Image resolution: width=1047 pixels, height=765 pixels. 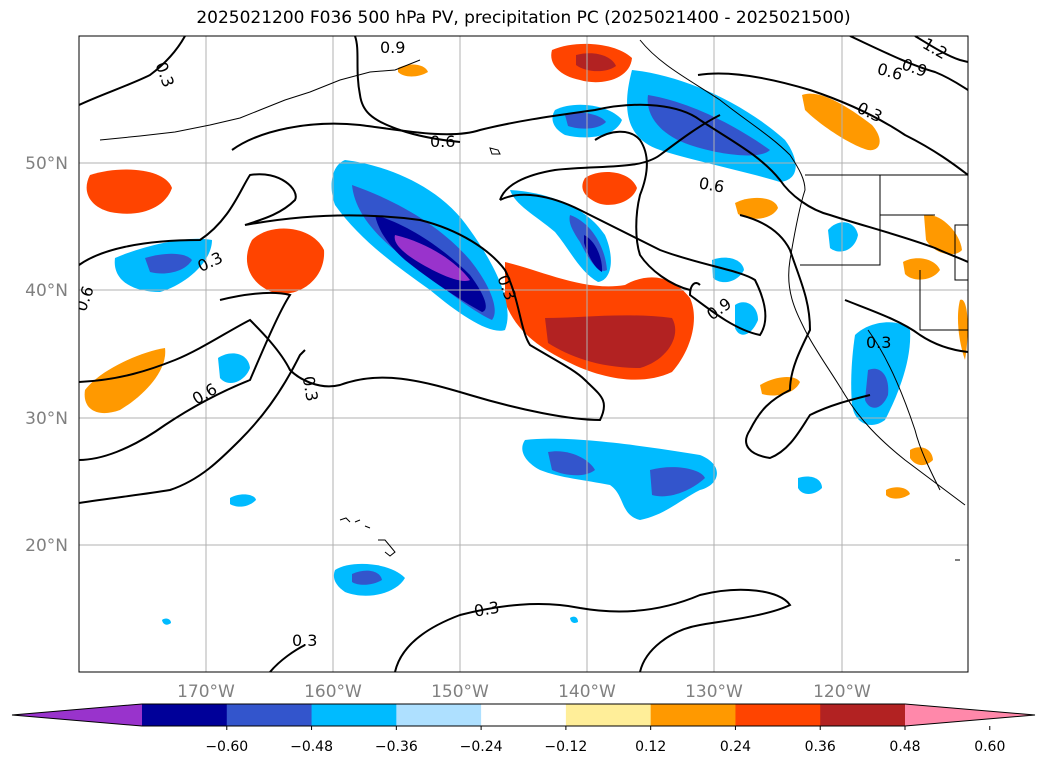 What do you see at coordinates (524, 692) in the screenshot?
I see `longitude-labels: 170°W 160°W 150°W 140°W 130°W 120°W` at bounding box center [524, 692].